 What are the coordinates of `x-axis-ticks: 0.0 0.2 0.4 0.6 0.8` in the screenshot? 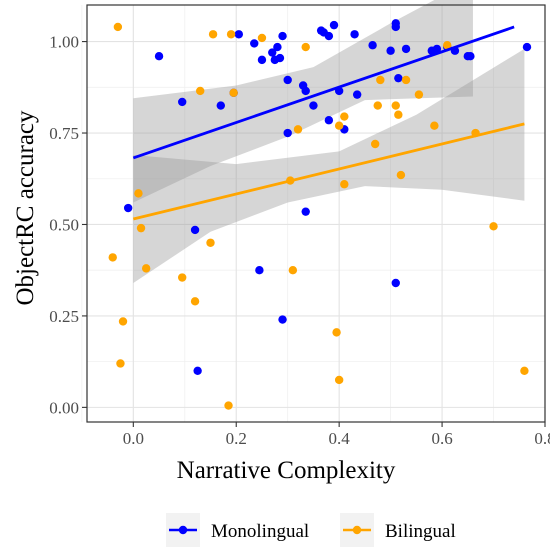 It's located at (336, 435).